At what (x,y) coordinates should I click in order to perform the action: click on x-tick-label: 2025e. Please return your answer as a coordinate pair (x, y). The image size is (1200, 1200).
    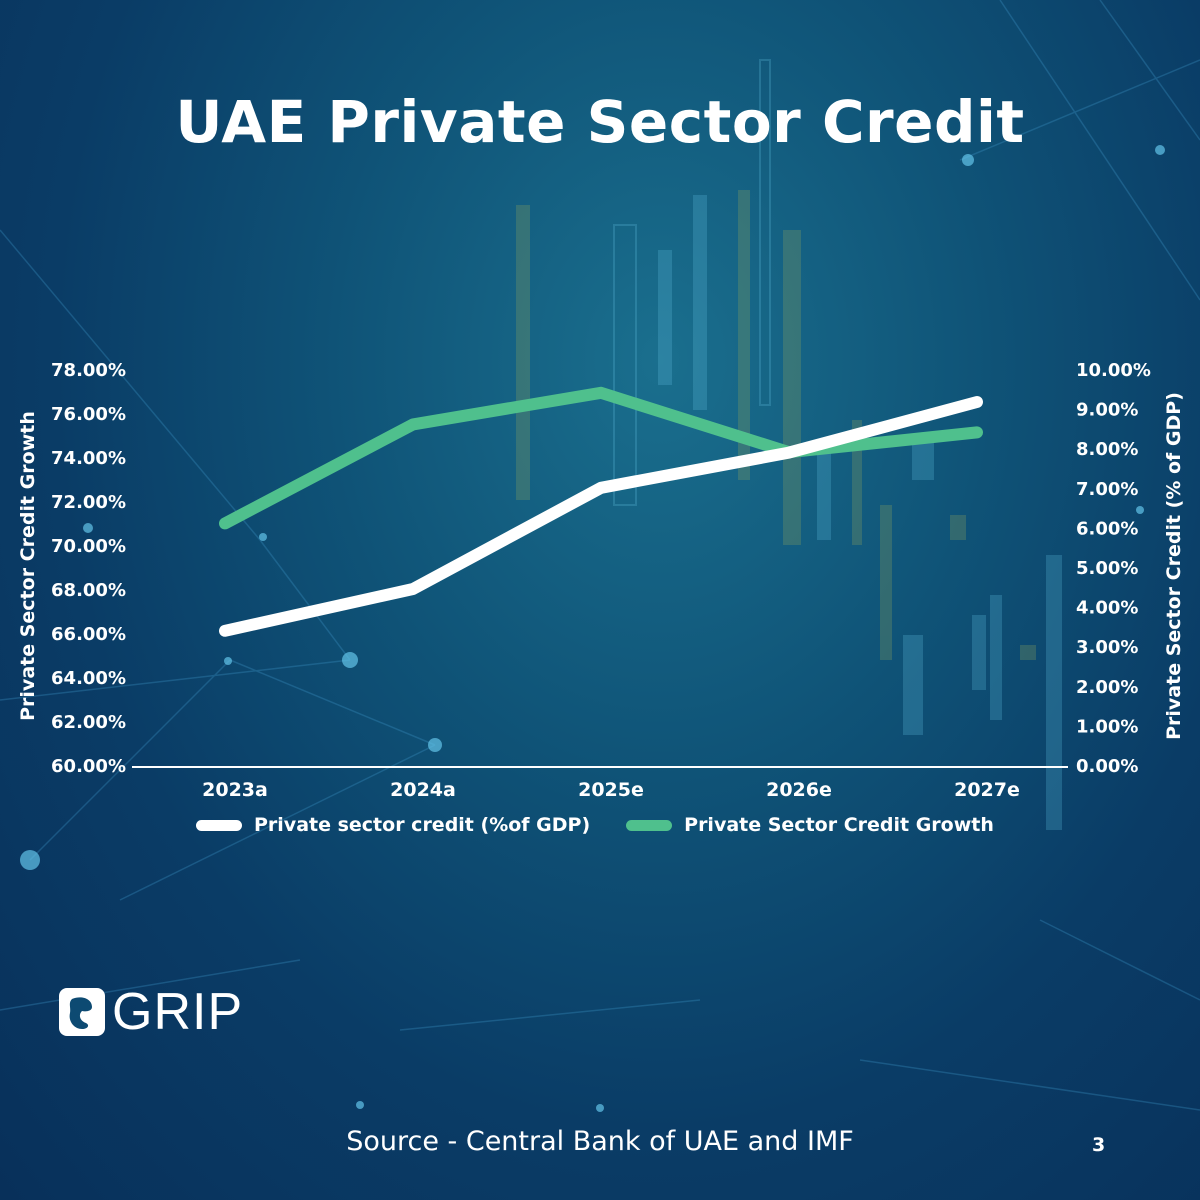
    Looking at the image, I should click on (611, 790).